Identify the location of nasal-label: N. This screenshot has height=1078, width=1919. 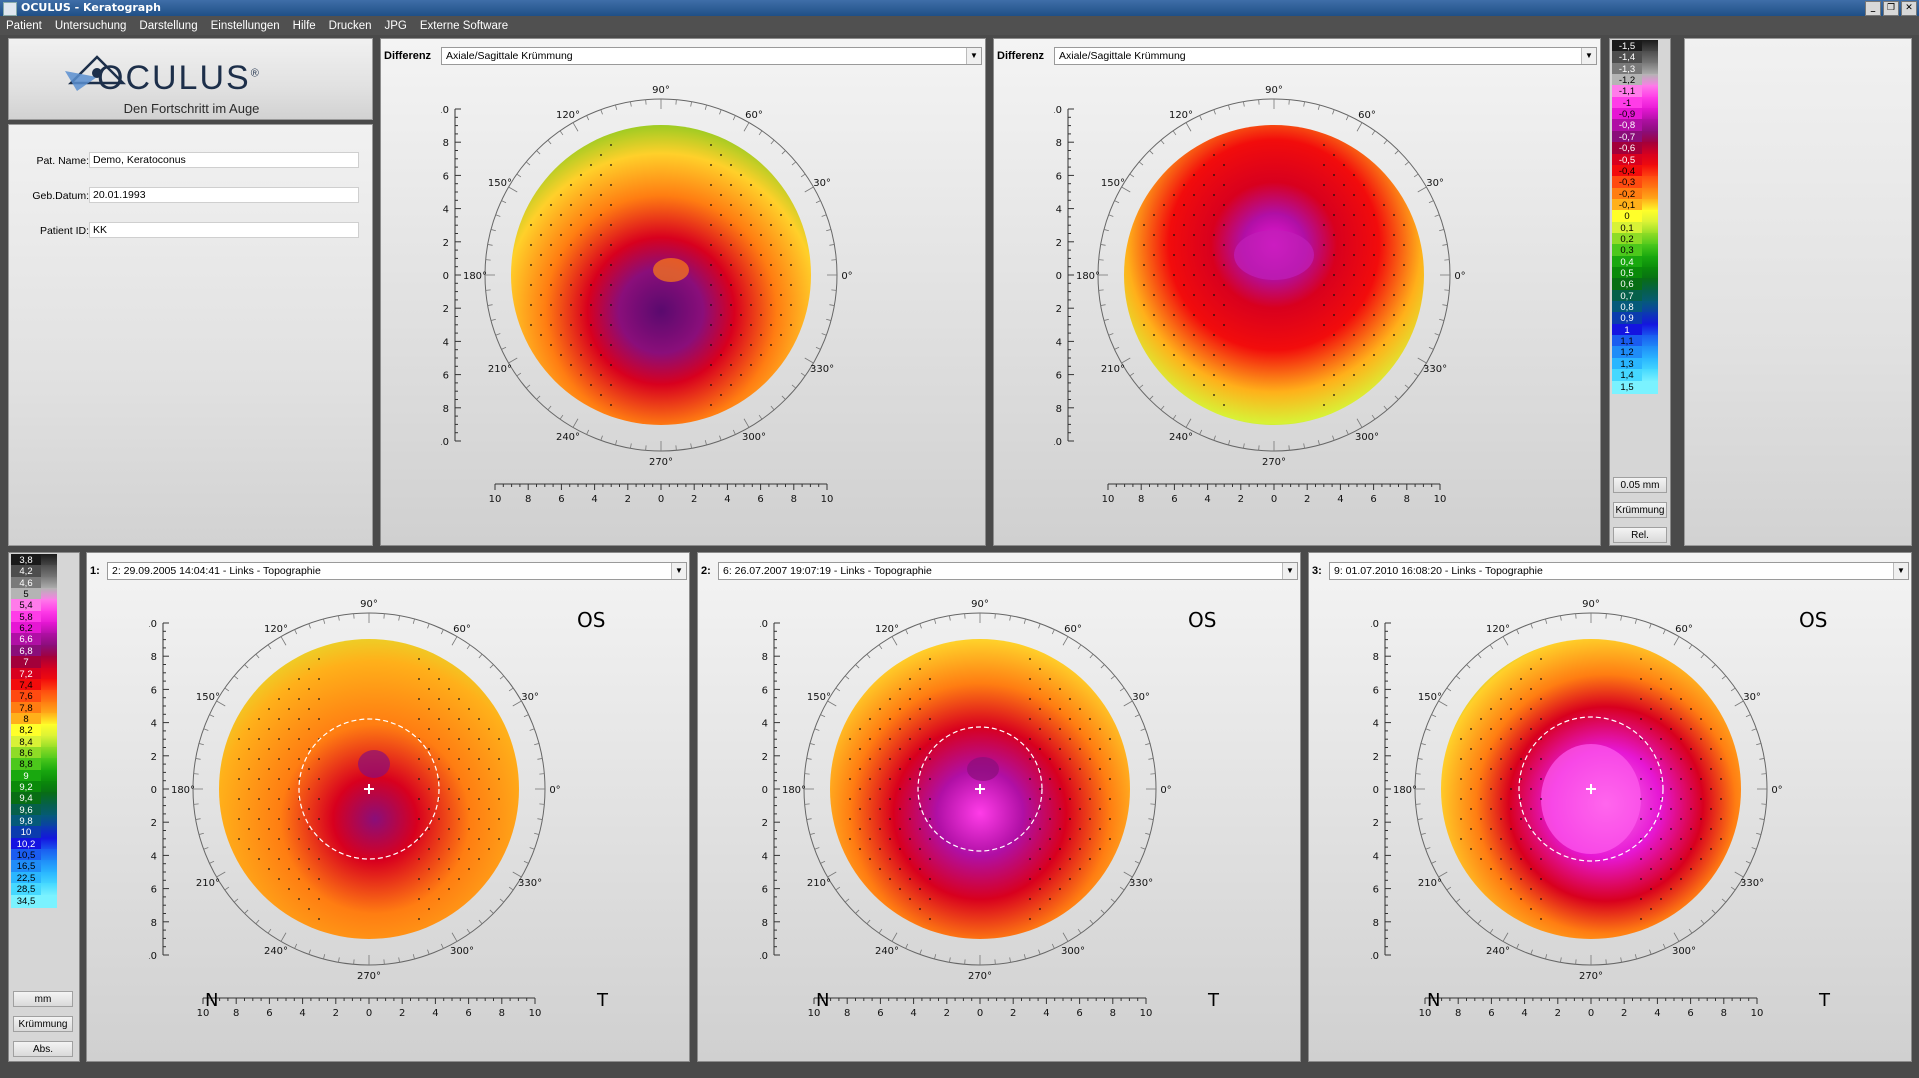
(212, 1000).